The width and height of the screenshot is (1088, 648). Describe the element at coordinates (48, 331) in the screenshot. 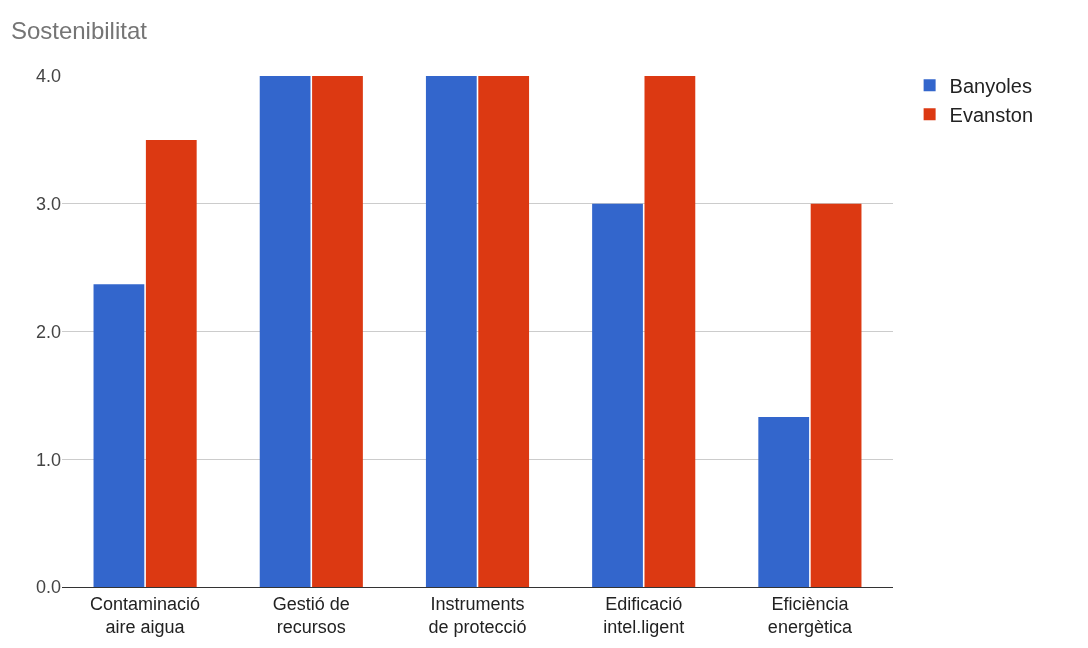

I see `y-tick-label: 2.0` at that location.